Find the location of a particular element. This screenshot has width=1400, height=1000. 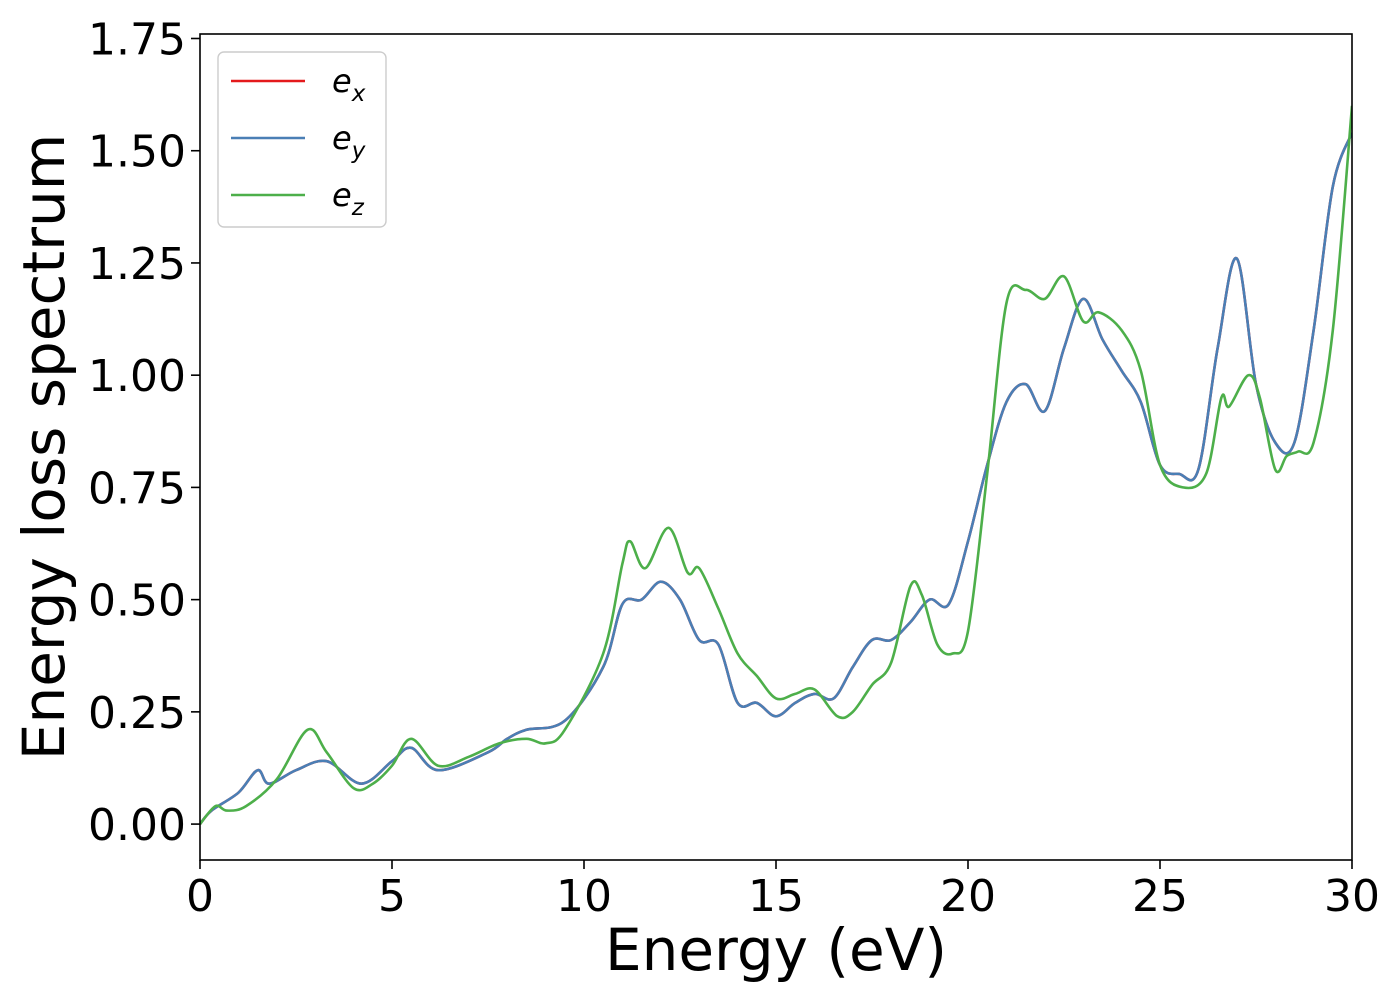

legend-label-ex: ex is located at coordinates (349, 84).